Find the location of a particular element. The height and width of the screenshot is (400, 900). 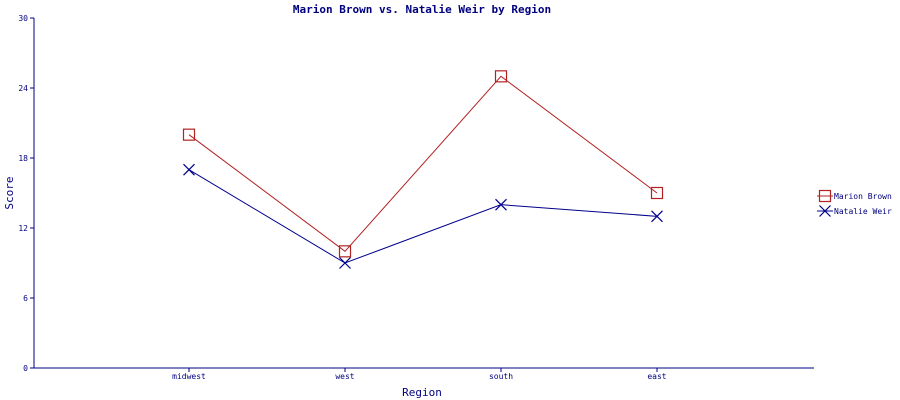

y-tick-label: 24 is located at coordinates (23, 88).